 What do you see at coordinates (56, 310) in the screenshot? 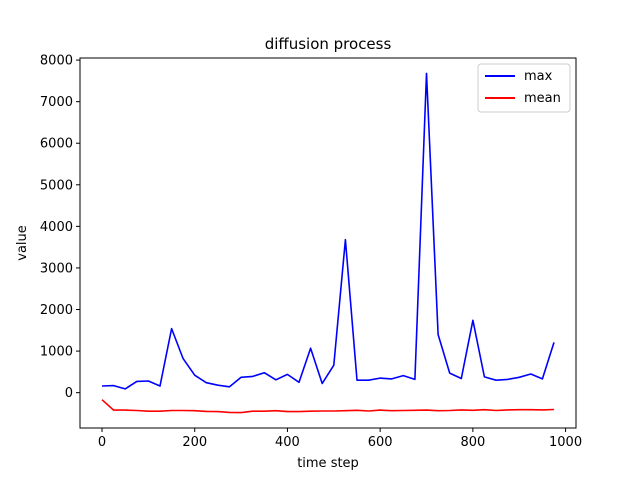
I see `y-tick-label: 2000` at bounding box center [56, 310].